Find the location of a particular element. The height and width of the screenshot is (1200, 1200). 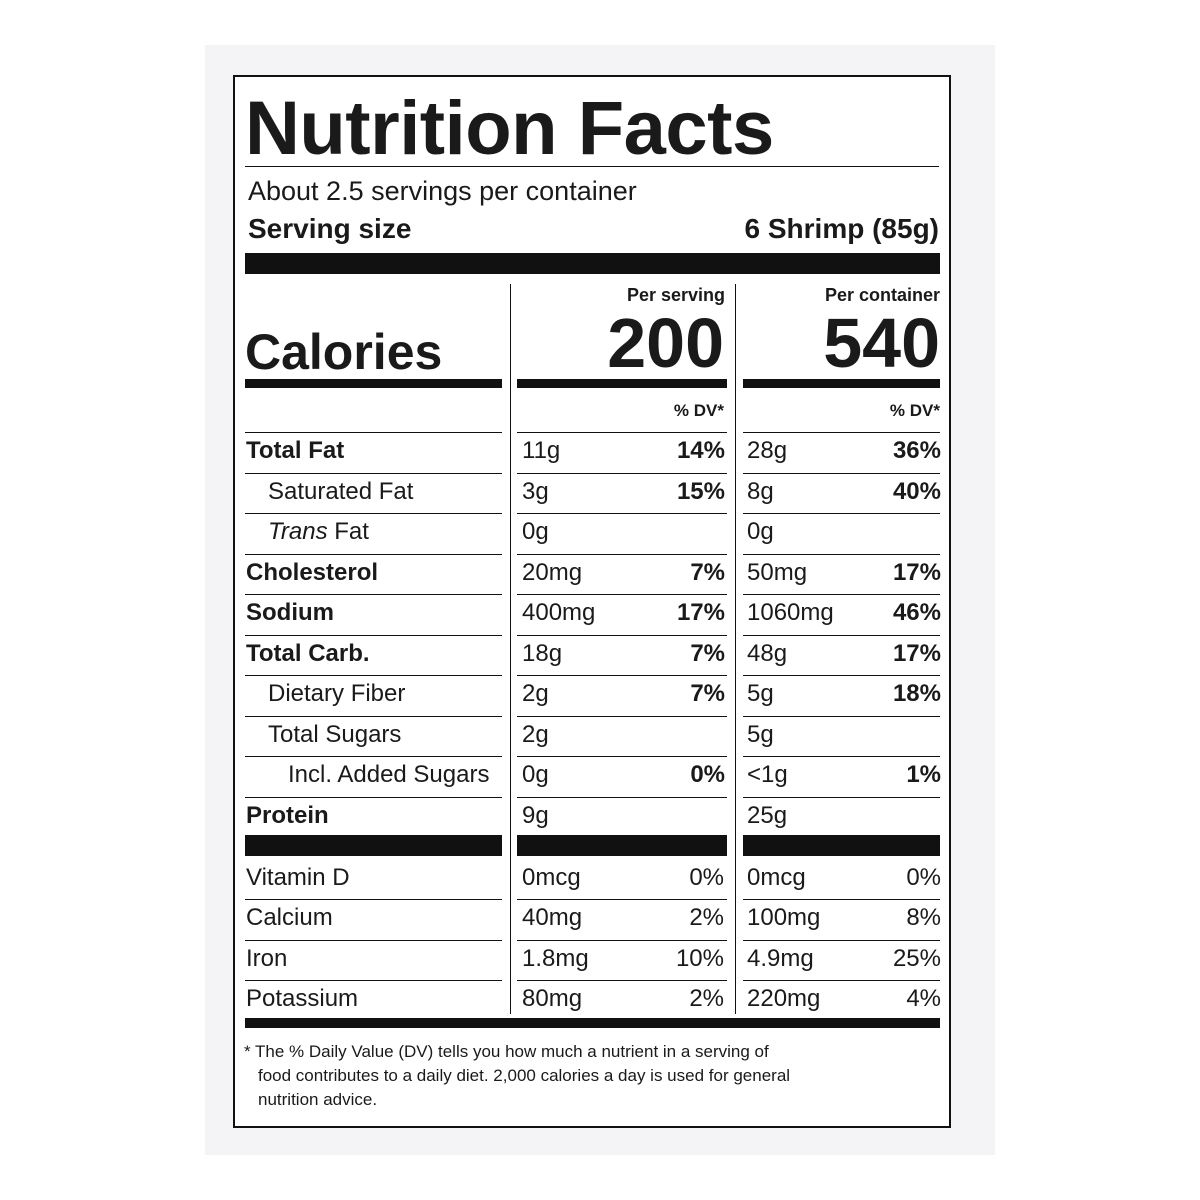

per-container-header: Per container is located at coordinates (882, 295).